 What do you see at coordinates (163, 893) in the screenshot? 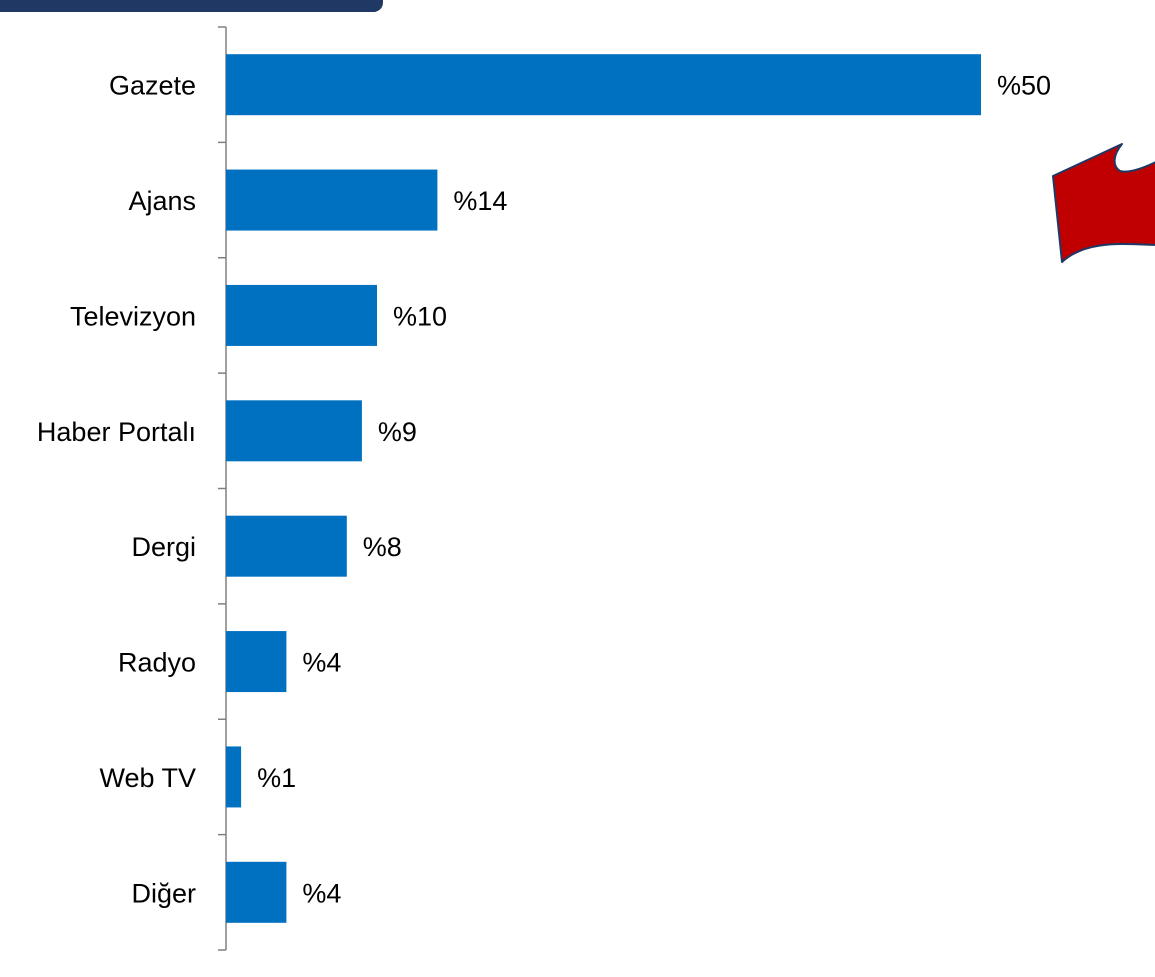
I see `category-label: Diğer` at bounding box center [163, 893].